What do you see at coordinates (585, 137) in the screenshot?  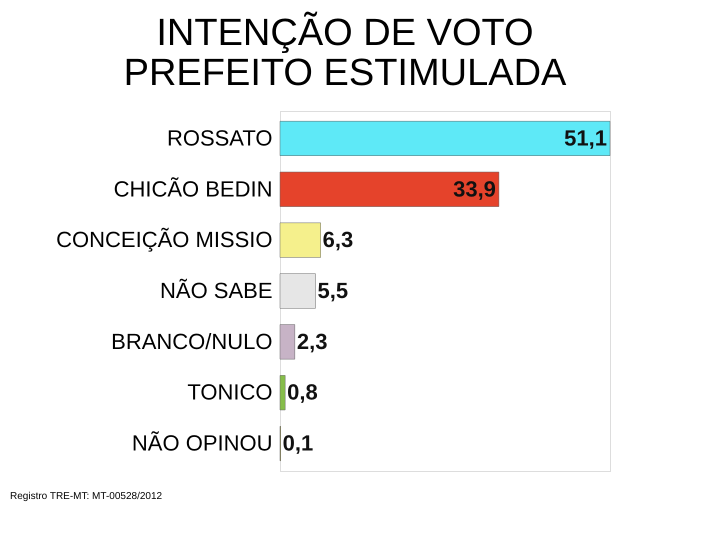 I see `data-label: 51,1` at bounding box center [585, 137].